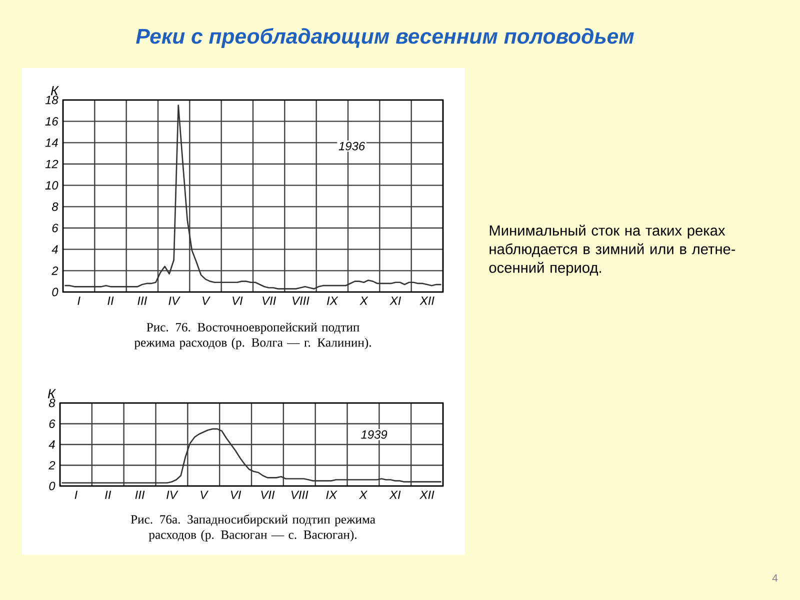  What do you see at coordinates (252, 336) in the screenshot?
I see `text: Рис. 76. Восточноевропейский подтип режима расходов (р. Волга — г. Калинин).` at bounding box center [252, 336].